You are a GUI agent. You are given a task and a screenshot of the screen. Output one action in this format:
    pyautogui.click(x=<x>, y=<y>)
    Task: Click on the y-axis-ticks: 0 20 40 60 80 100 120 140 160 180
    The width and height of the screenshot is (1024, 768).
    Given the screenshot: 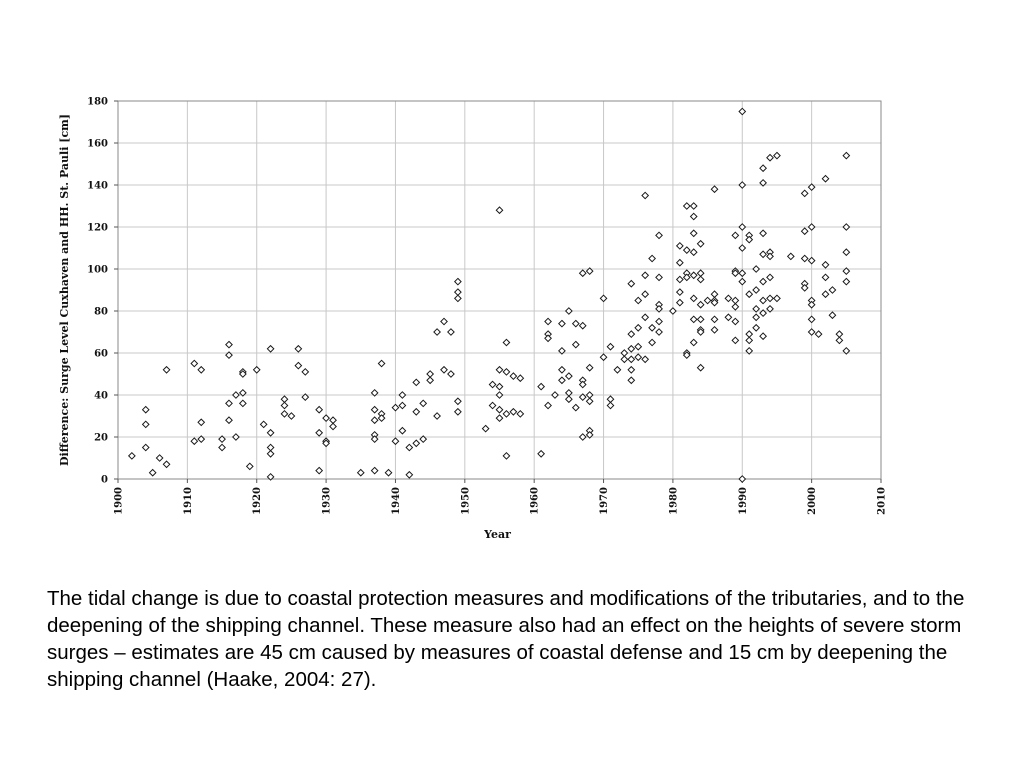 What is the action you would take?
    pyautogui.click(x=102, y=291)
    